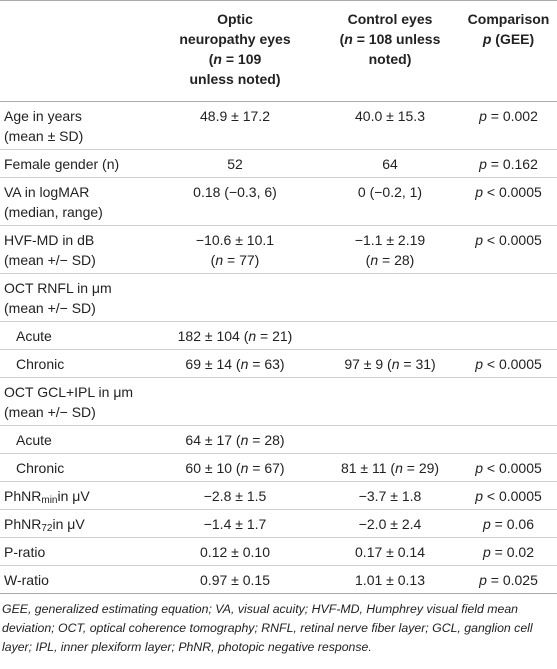 The width and height of the screenshot is (557, 669). What do you see at coordinates (508, 523) in the screenshot?
I see `cell: p = 0.06` at bounding box center [508, 523].